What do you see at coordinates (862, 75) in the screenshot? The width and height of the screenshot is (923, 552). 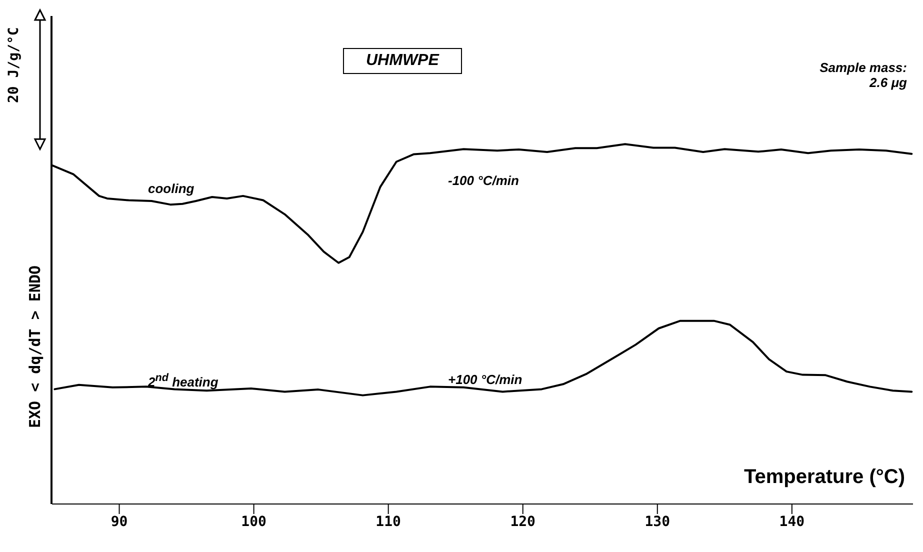 I see `text: Sample mass: 2.6 μg` at bounding box center [862, 75].